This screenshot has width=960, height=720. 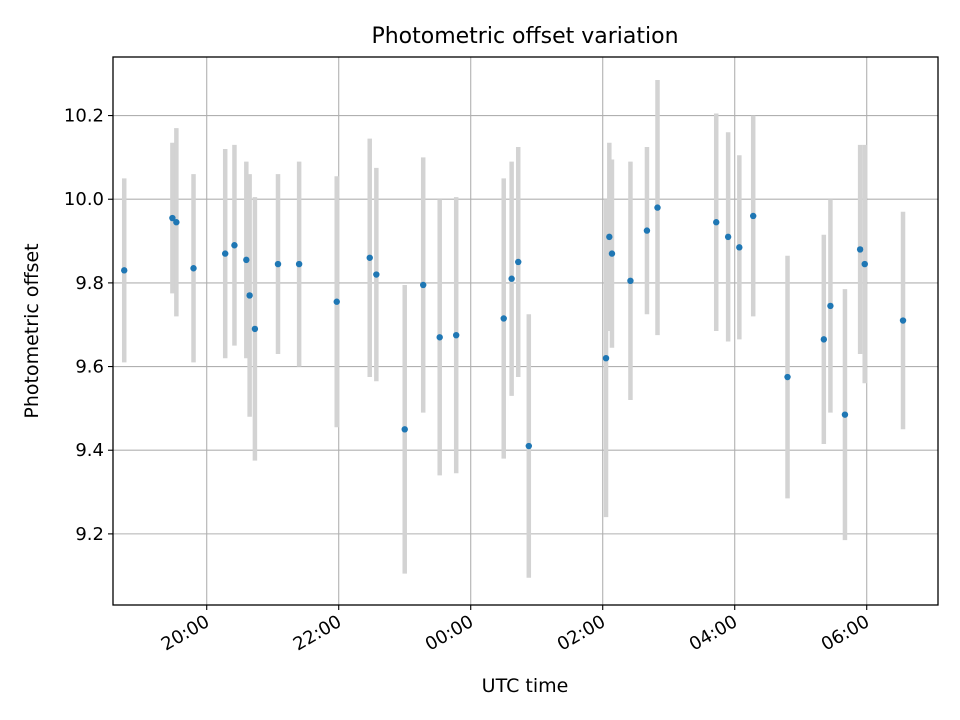 What do you see at coordinates (88, 325) in the screenshot?
I see `y-axis-ticks: 9.2 9.4 9.6 9.8 10.0 10.2` at bounding box center [88, 325].